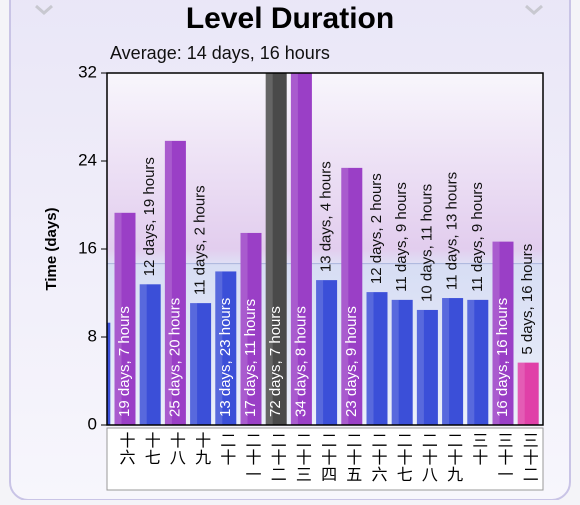 The width and height of the screenshot is (580, 505). Describe the element at coordinates (290, 18) in the screenshot. I see `chart-title: Level Duration` at that location.